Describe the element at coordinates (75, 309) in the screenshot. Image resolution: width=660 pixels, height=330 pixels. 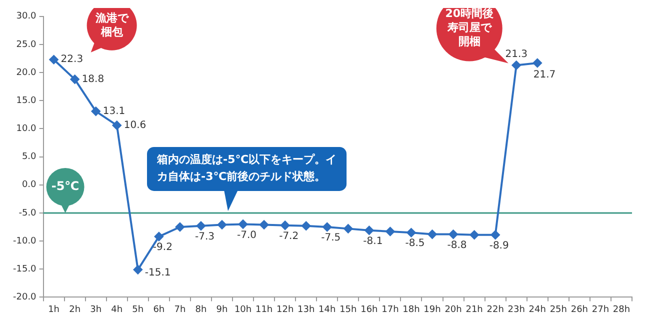
I see `x-tick-label: 2h` at that location.